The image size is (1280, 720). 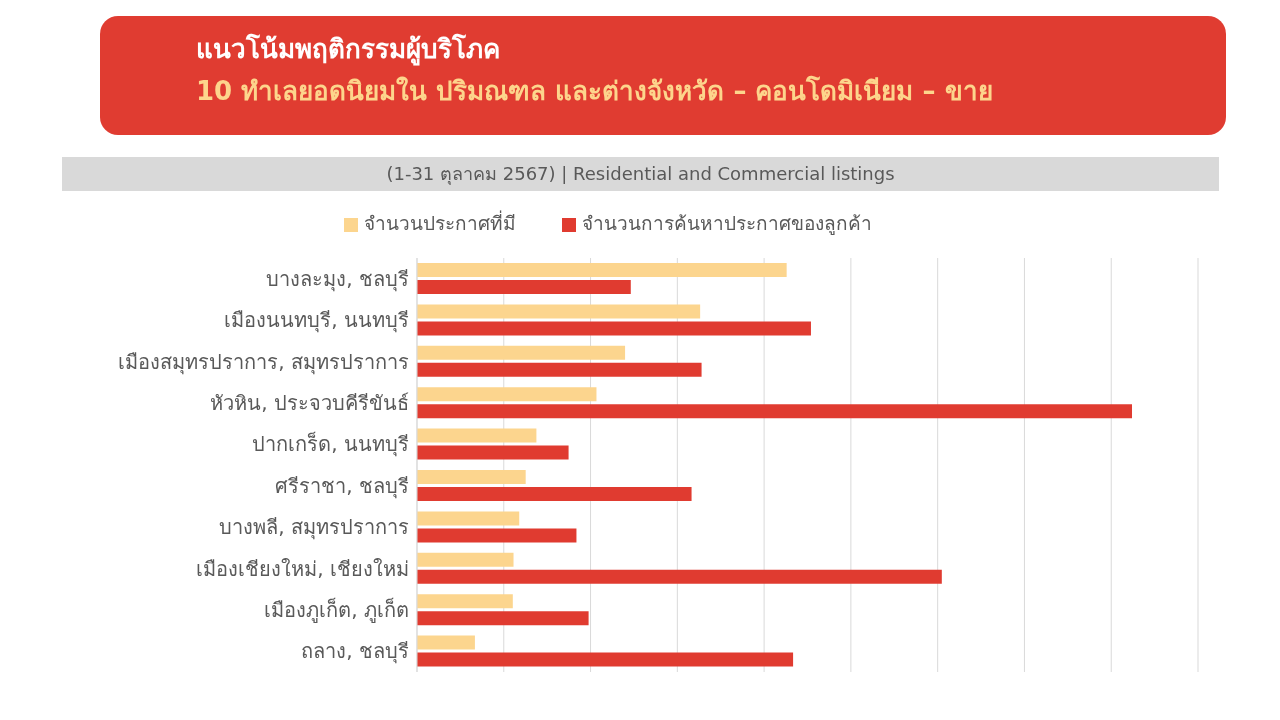 I want to click on chart-subtitle: 10 ทำเลยอดนิยมใน ปริมณฑล และต่างจังหวัด – คอนโดมิเนียม – ขาย, so click(x=594, y=91).